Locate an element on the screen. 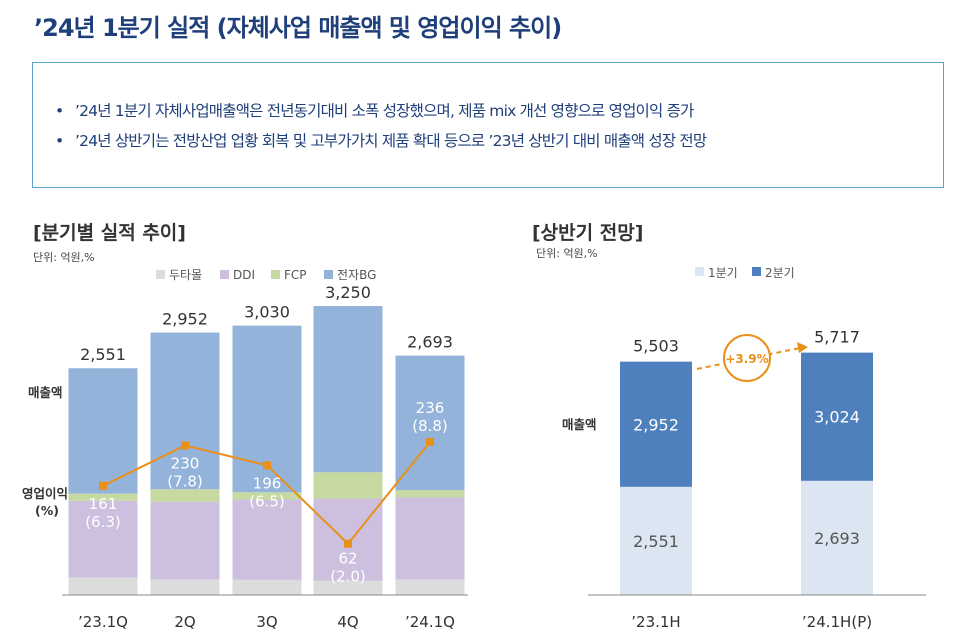  x-tick-label-4: ’24.1Q is located at coordinates (430, 622).